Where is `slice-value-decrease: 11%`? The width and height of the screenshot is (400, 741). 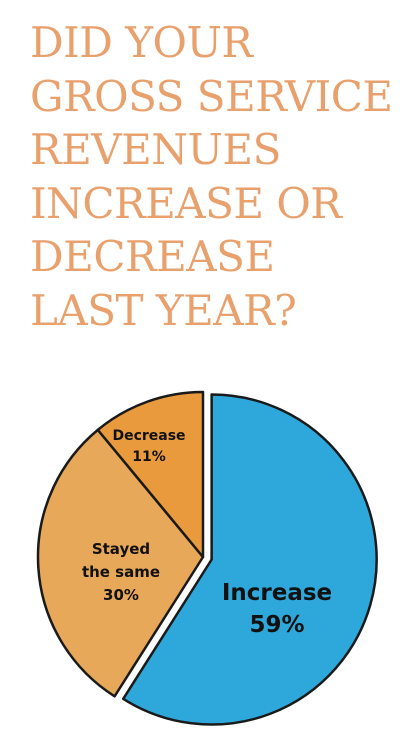
slice-value-decrease: 11% is located at coordinates (149, 457).